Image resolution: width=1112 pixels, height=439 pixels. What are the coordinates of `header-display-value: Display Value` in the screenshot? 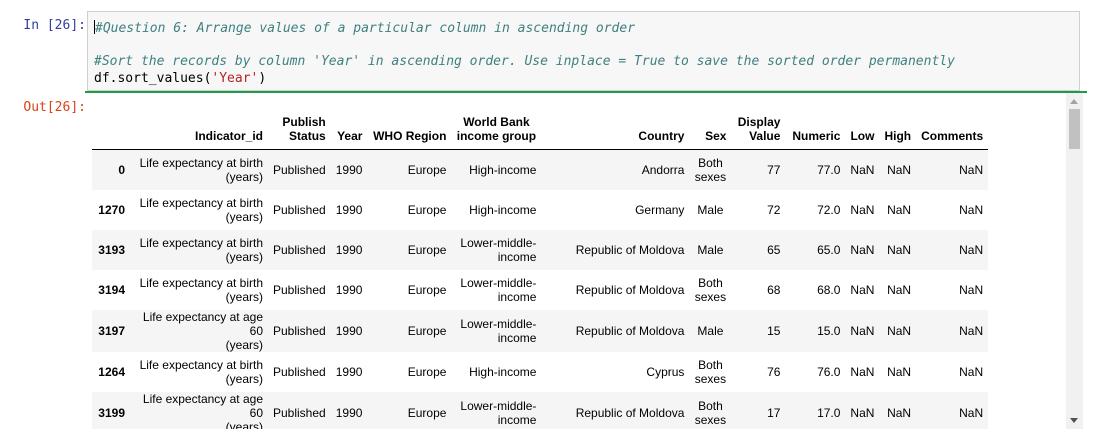 It's located at (758, 131).